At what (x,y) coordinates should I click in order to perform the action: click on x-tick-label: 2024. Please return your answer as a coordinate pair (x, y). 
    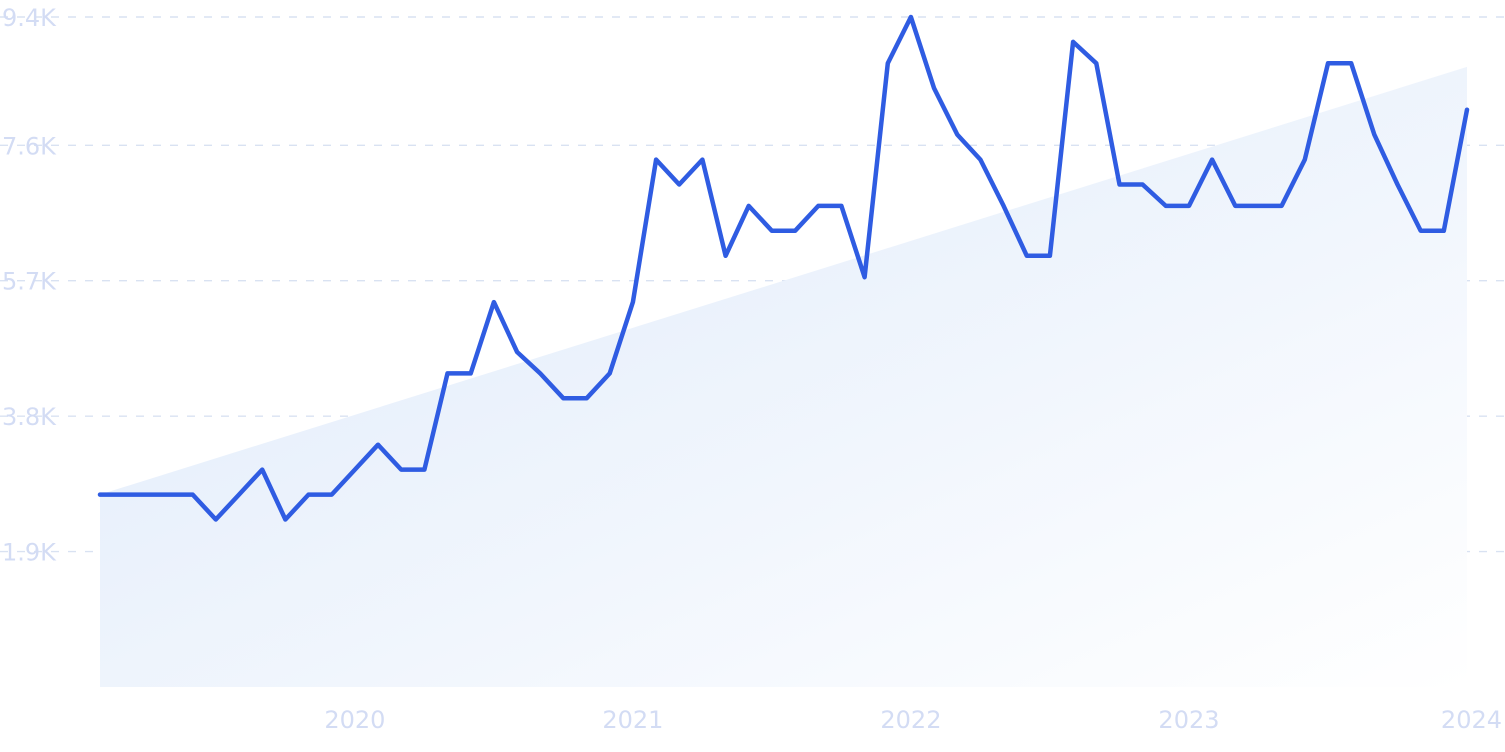
    Looking at the image, I should click on (1471, 720).